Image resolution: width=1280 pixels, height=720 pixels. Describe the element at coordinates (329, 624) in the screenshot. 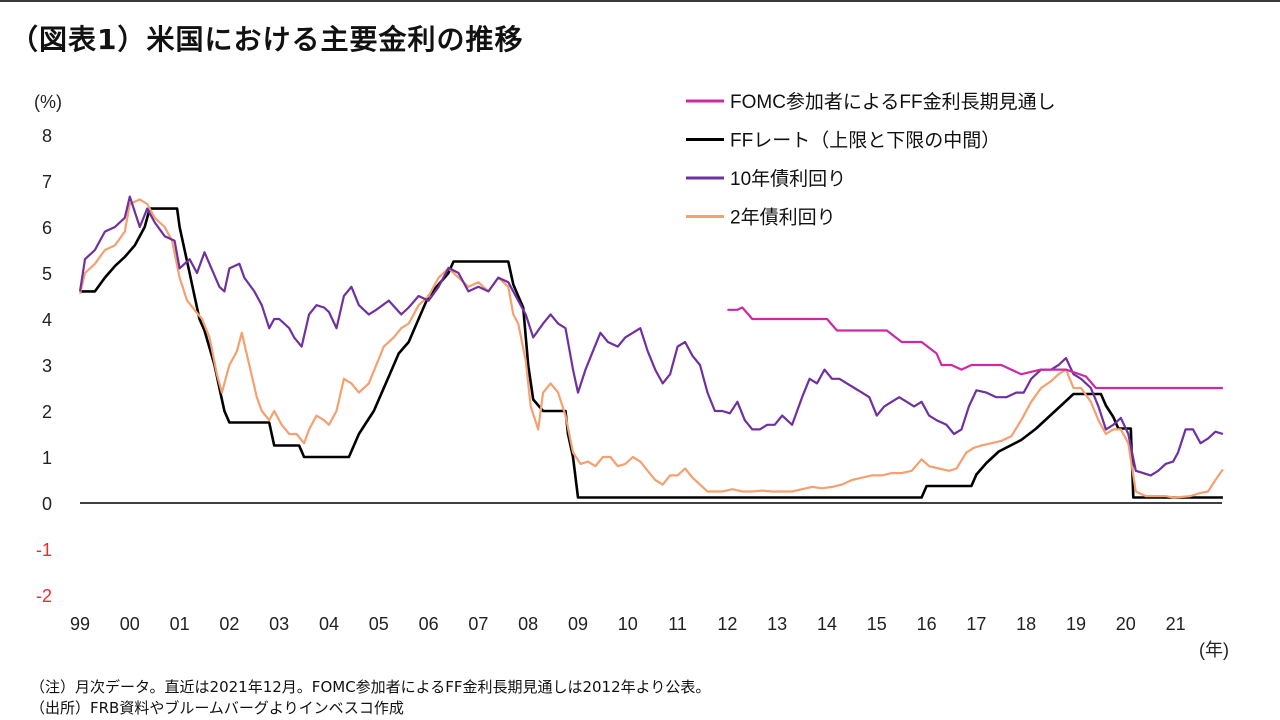

I see `x-tick-label: 04` at that location.